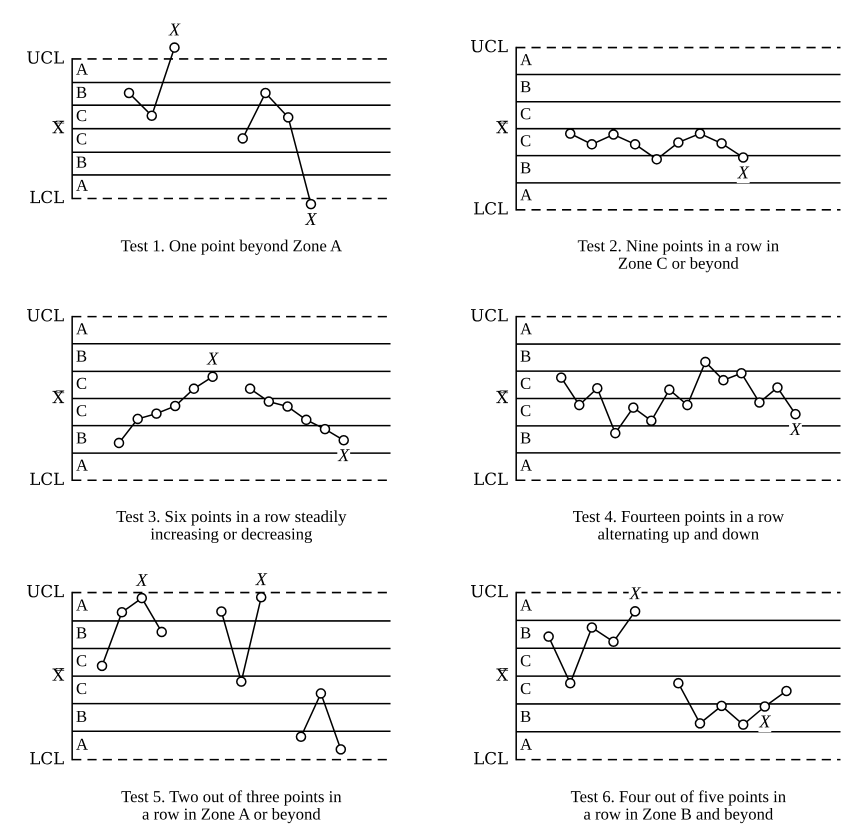 Image resolution: width=849 pixels, height=825 pixels. What do you see at coordinates (678, 256) in the screenshot?
I see `text: Test 2. Nine points in a row in Zone C or beyond` at bounding box center [678, 256].